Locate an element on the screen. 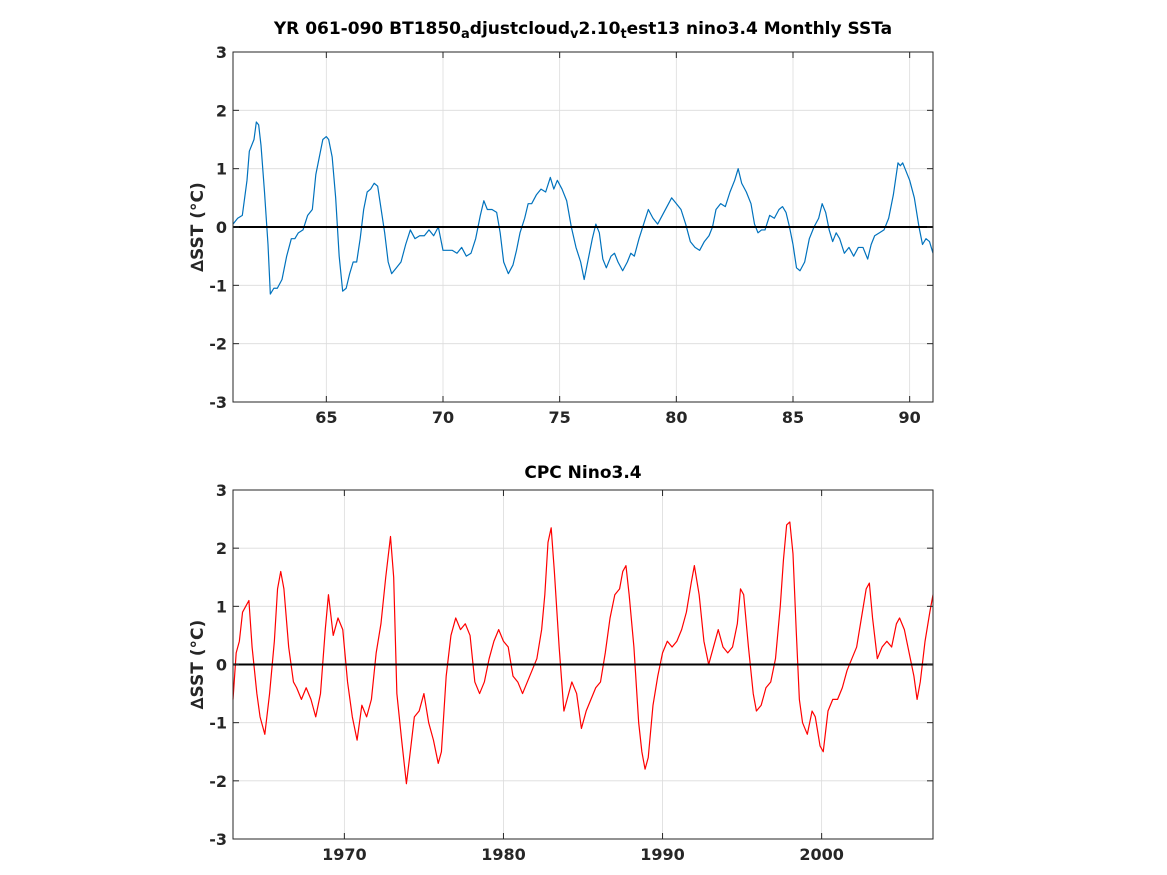 This screenshot has height=875, width=1167. title-subscript: a is located at coordinates (465, 34).